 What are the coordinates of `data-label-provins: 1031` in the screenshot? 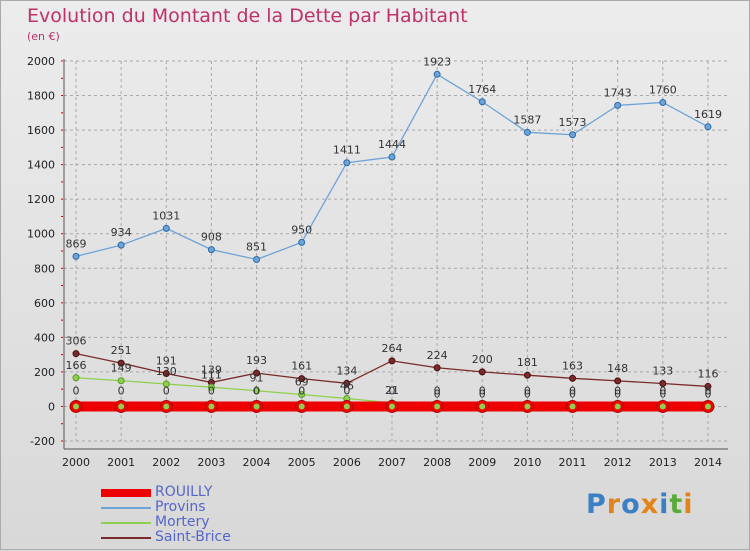 It's located at (166, 215).